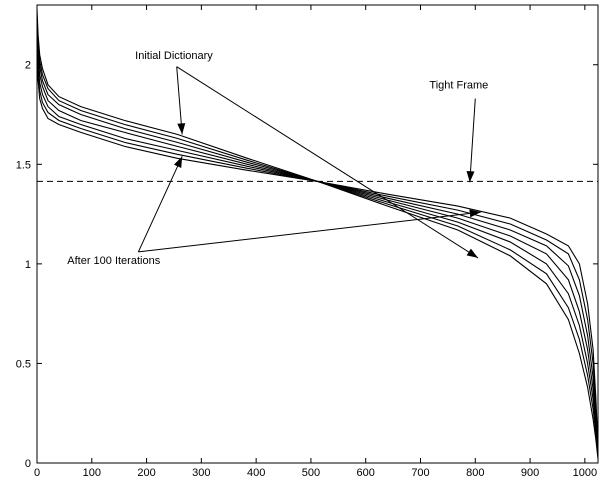 The height and width of the screenshot is (482, 609). Describe the element at coordinates (28, 66) in the screenshot. I see `y-tick-label: 2` at that location.